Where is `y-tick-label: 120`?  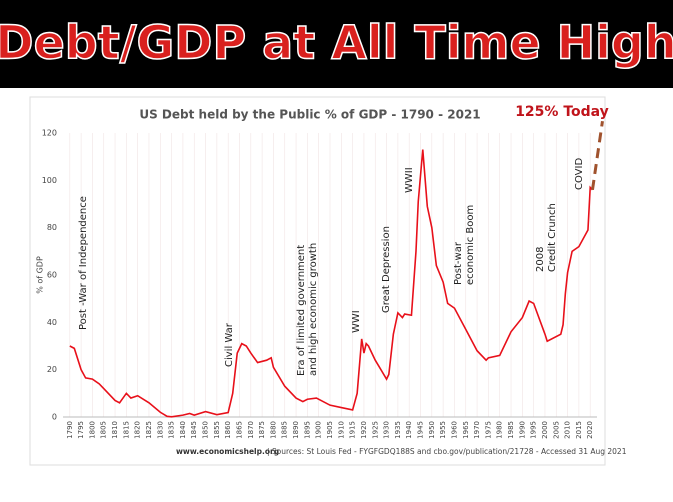
y-tick-label: 120 is located at coordinates (49, 133).